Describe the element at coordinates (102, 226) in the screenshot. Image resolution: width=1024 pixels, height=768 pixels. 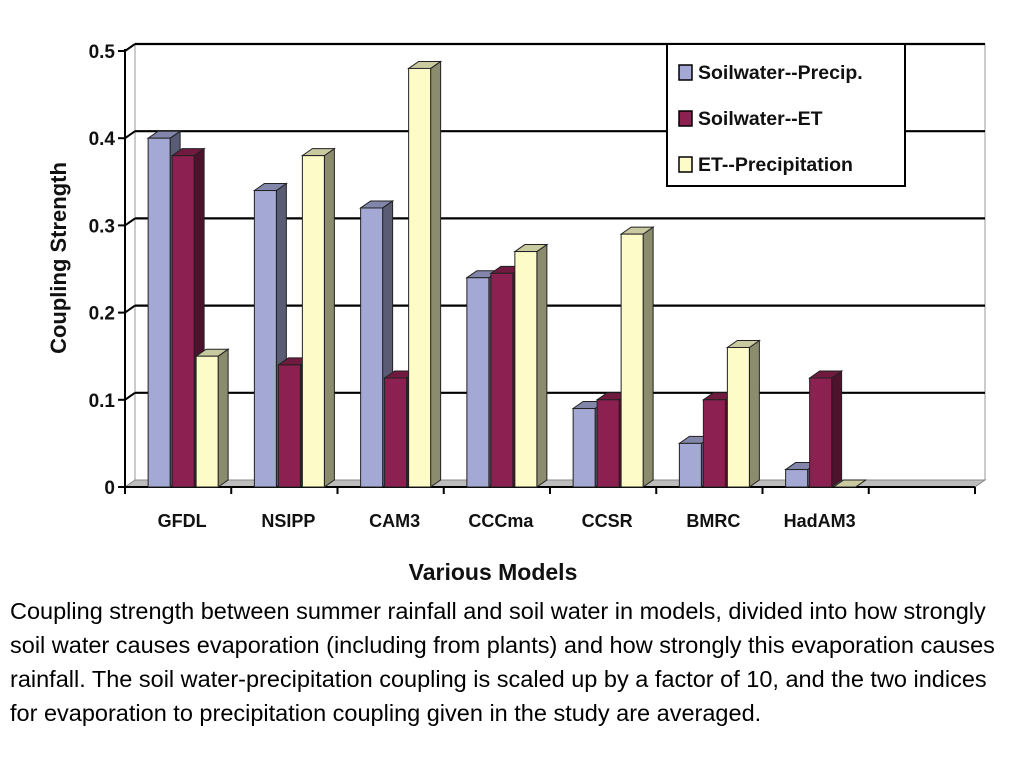
I see `y-tick-label: 0.3` at that location.